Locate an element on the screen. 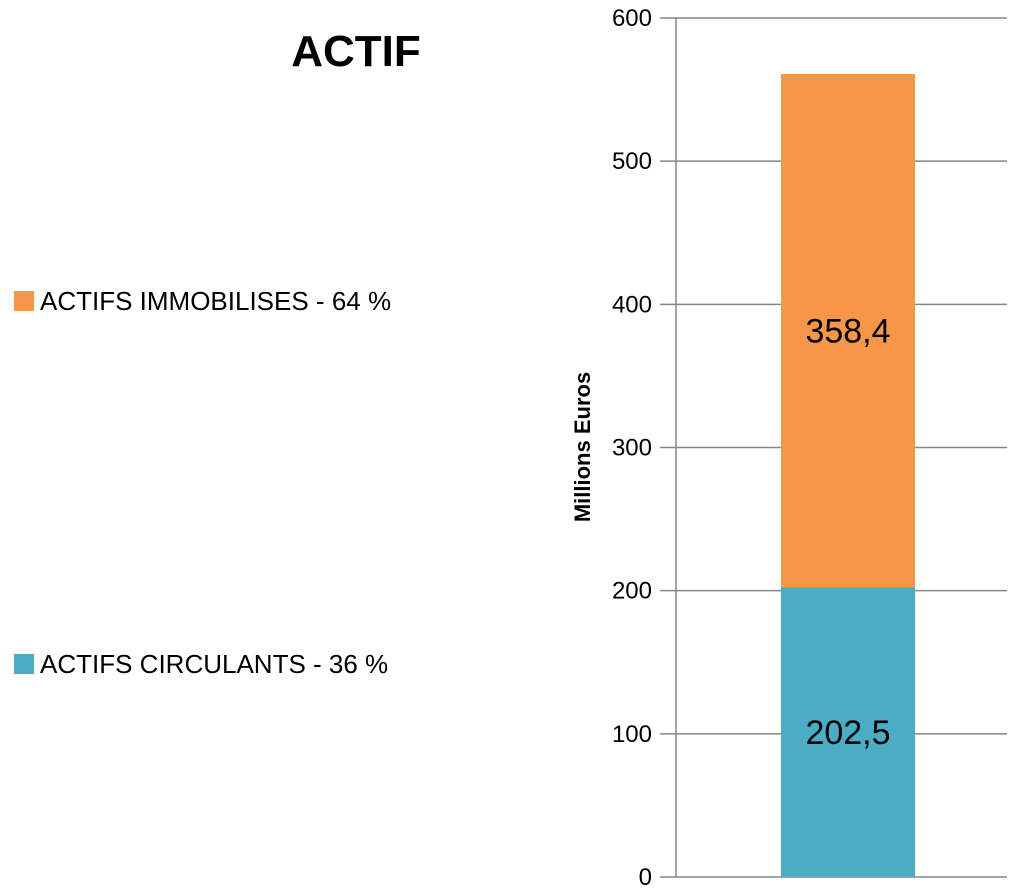 Image resolution: width=1009 pixels, height=890 pixels. y-tick-label-200: 200 is located at coordinates (632, 591).